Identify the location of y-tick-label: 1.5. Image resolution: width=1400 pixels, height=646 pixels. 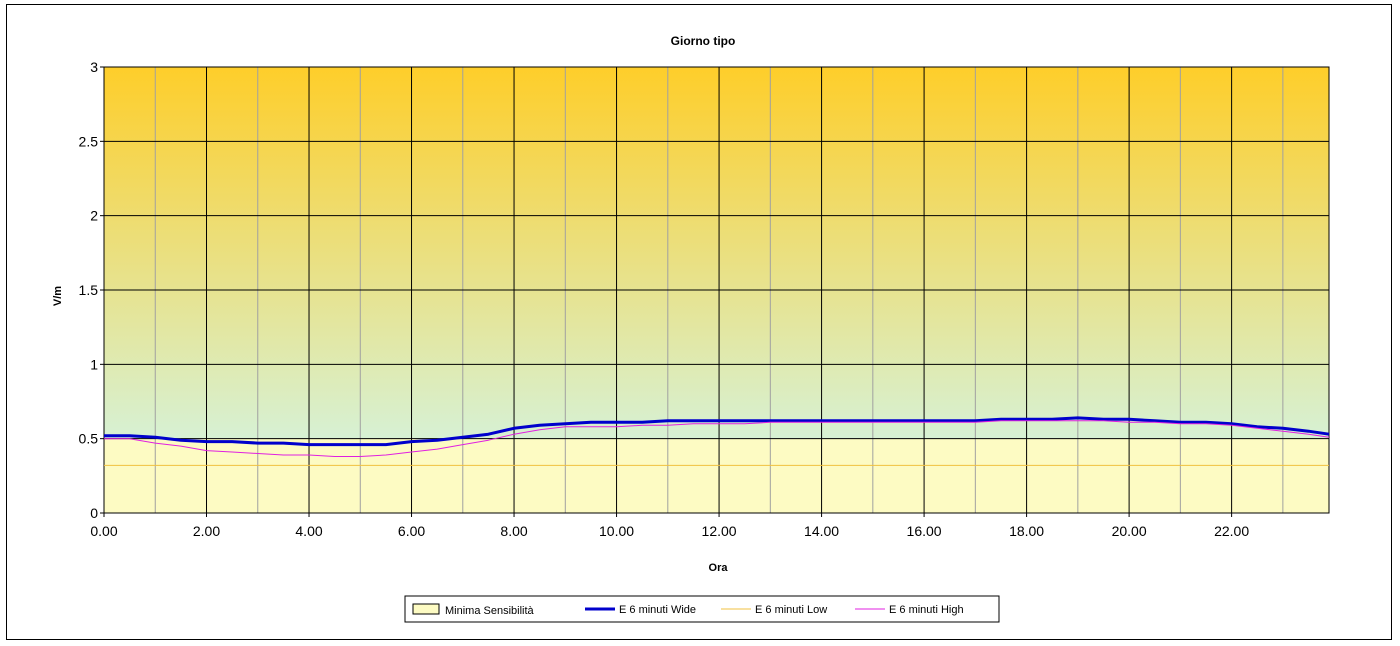
(89, 290).